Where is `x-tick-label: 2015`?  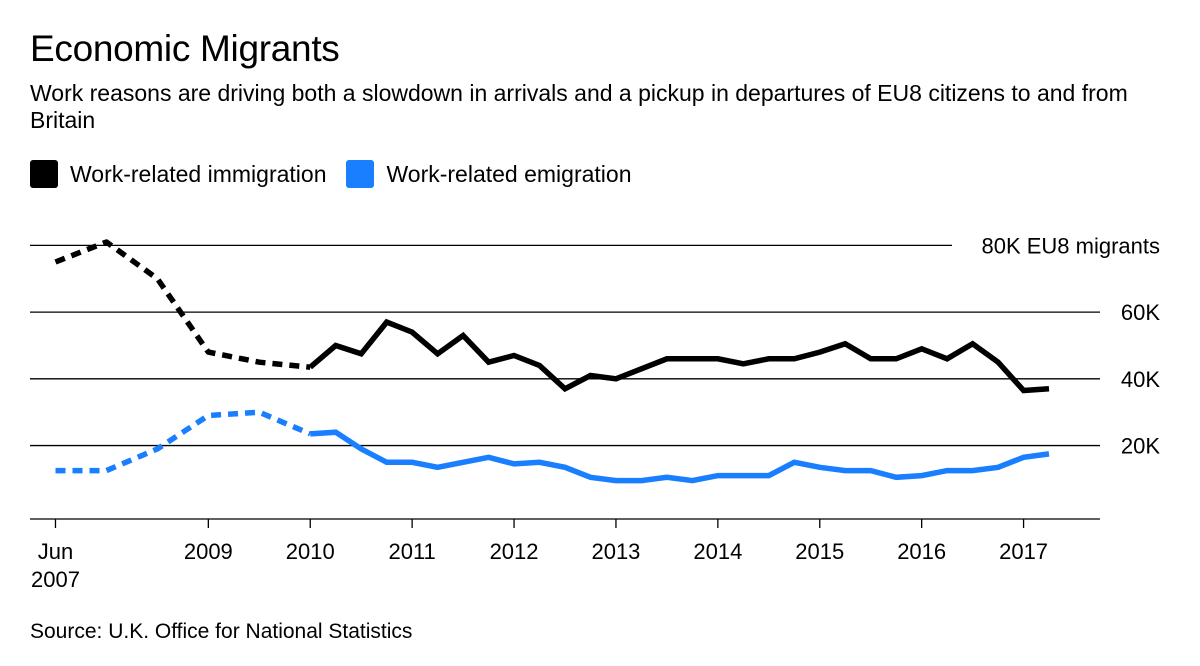 x-tick-label: 2015 is located at coordinates (819, 551).